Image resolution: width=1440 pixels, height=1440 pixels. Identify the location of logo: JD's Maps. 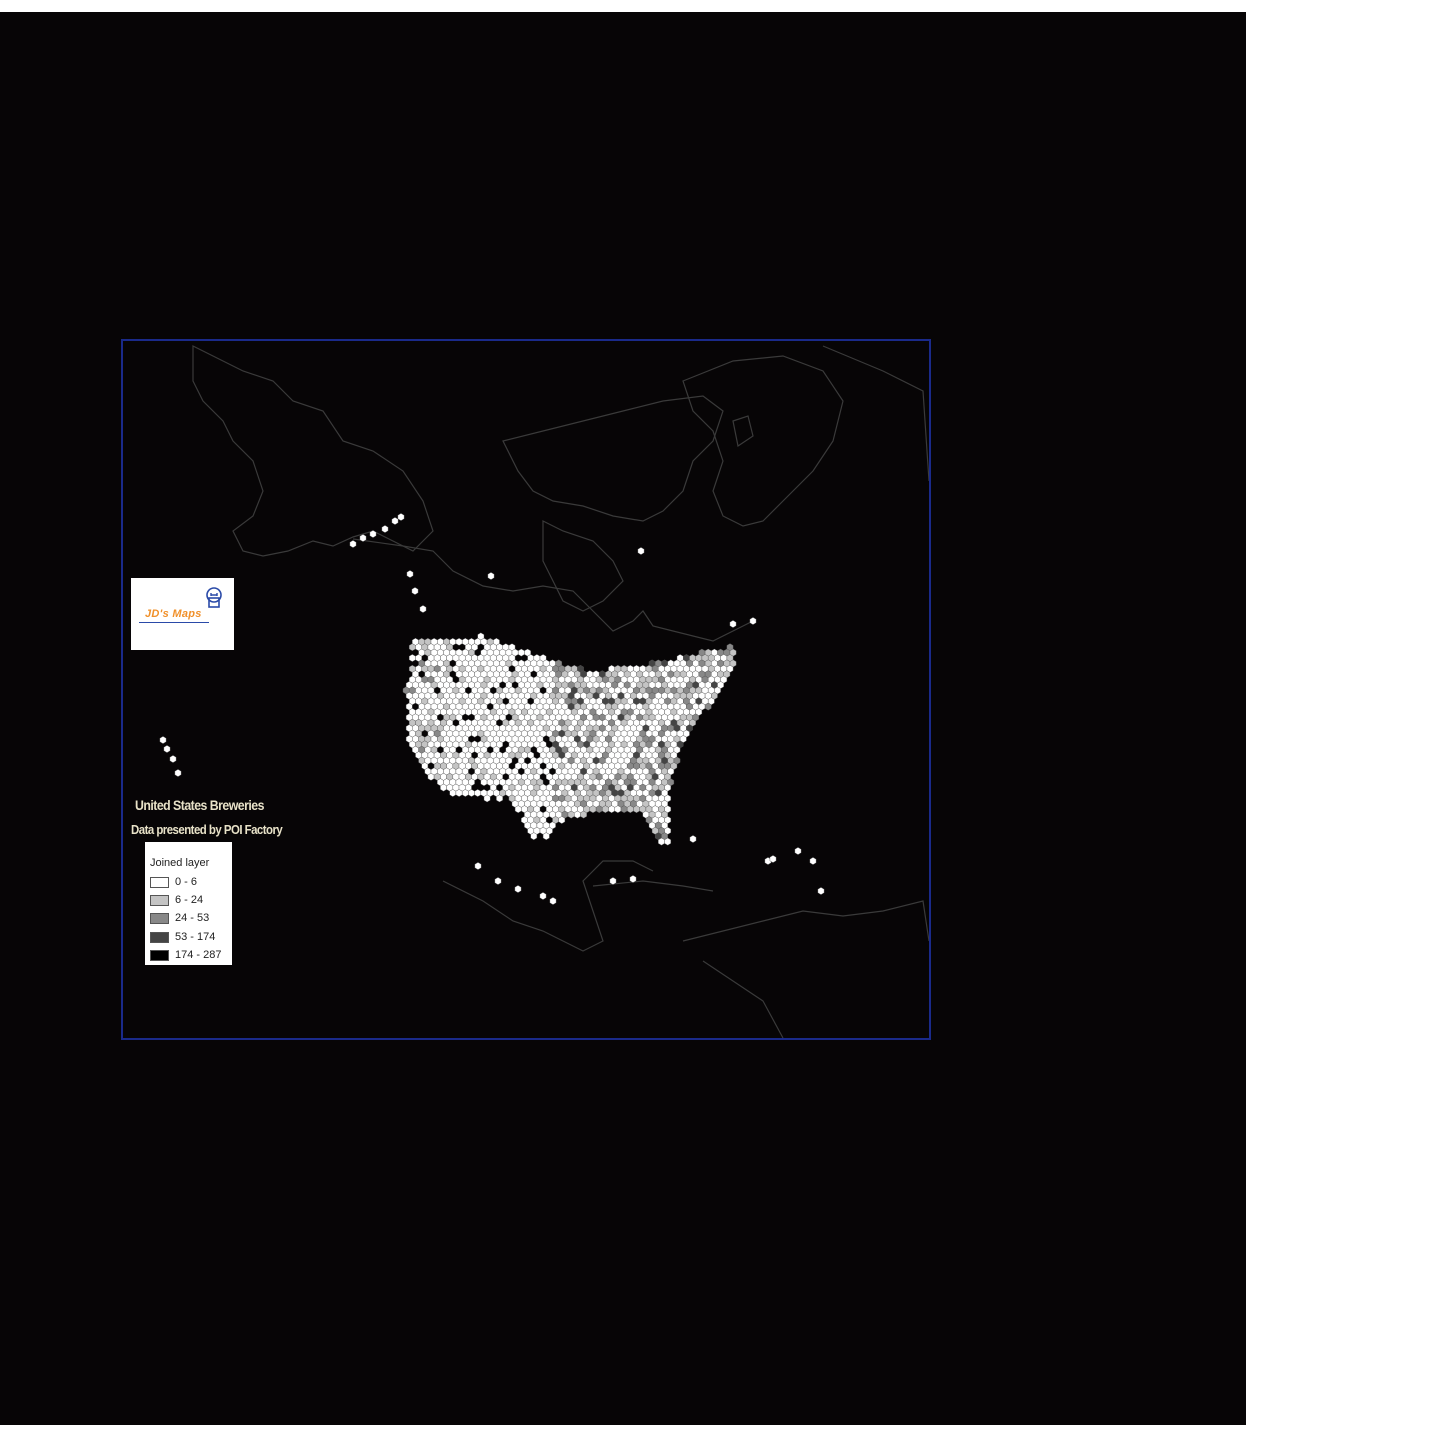
(182, 614).